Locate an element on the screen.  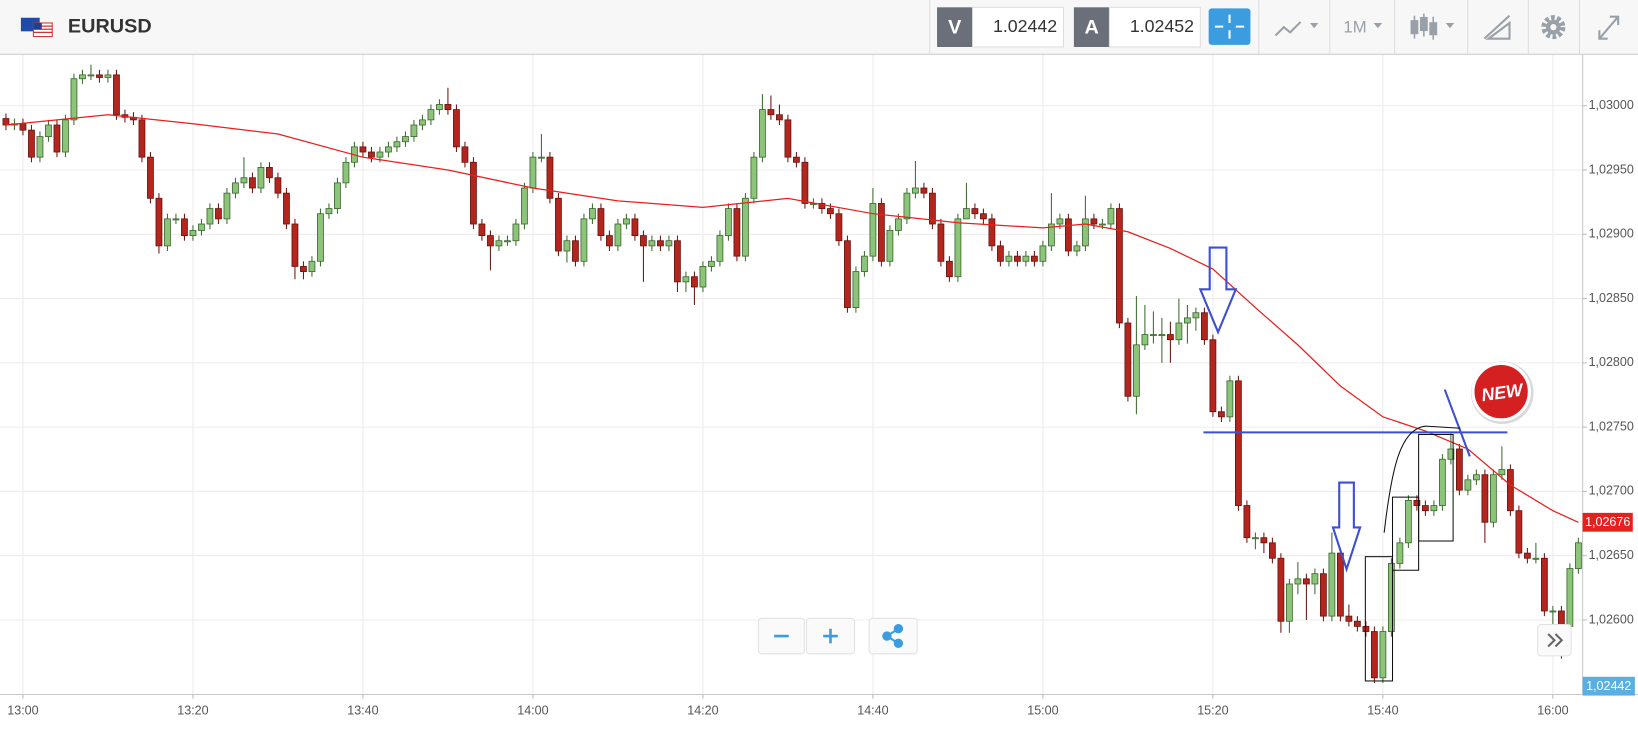
crosshair-button is located at coordinates (1229, 26).